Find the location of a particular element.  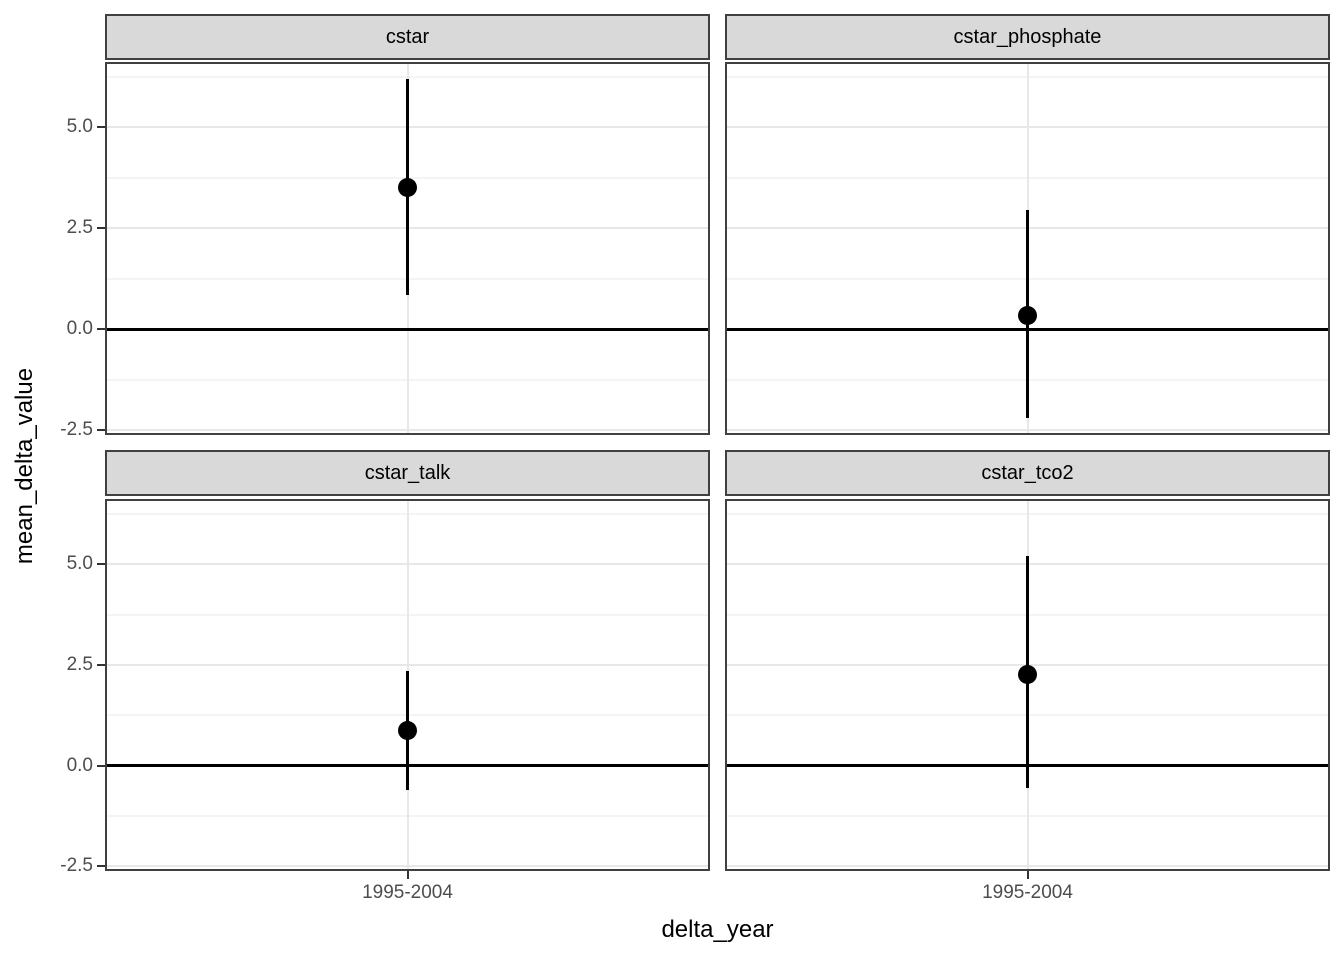

y-axis-title: mean_delta_value is located at coordinates (24, 466).